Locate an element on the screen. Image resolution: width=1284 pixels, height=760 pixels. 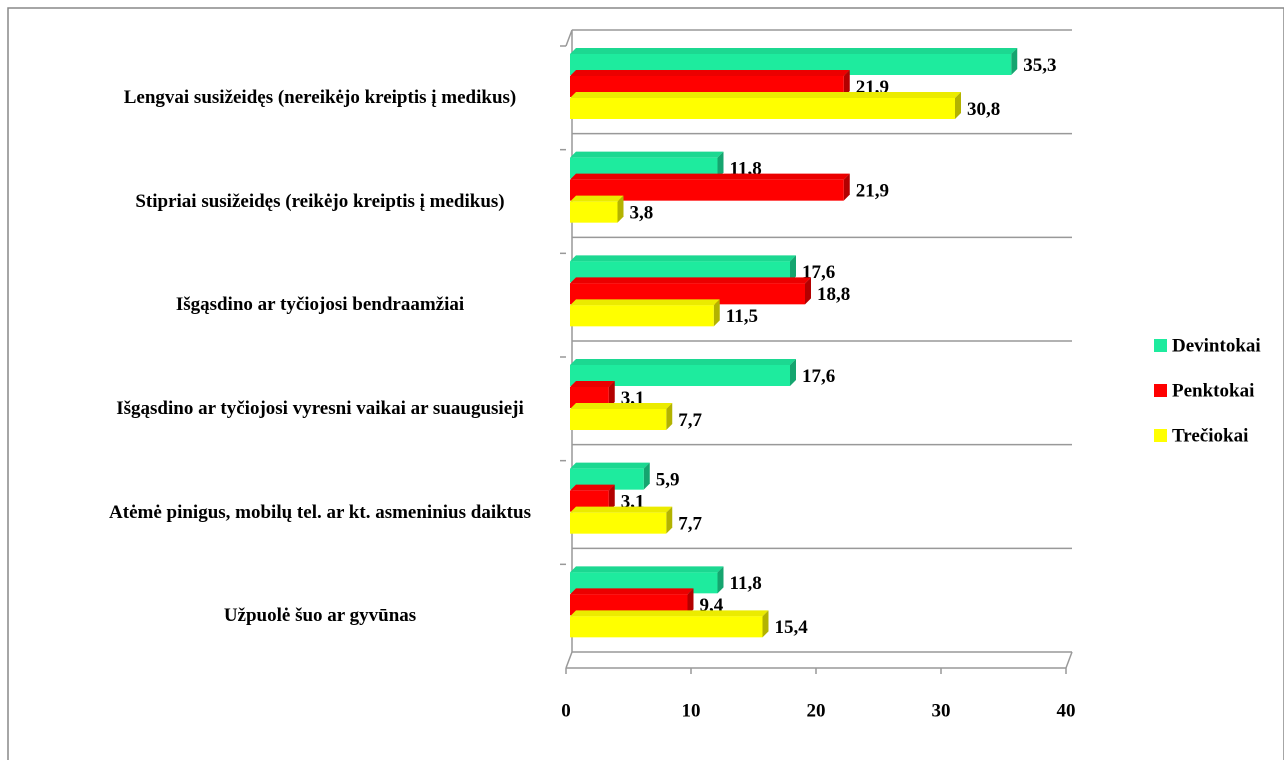
axis-floor-edge is located at coordinates (1069, 660).